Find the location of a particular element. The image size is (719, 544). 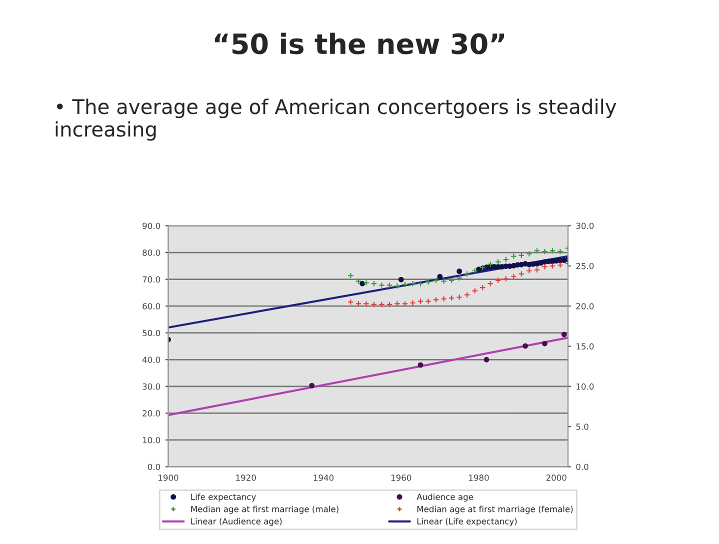

x-tick-label: 2000 is located at coordinates (556, 477).